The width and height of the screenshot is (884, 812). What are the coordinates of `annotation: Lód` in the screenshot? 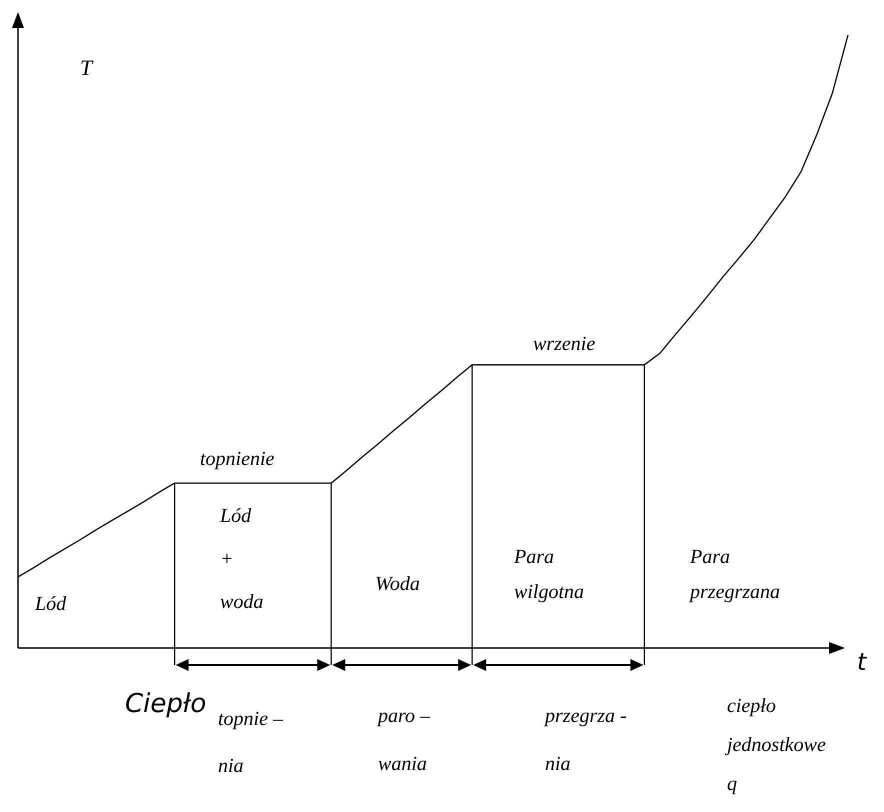 It's located at (51, 604).